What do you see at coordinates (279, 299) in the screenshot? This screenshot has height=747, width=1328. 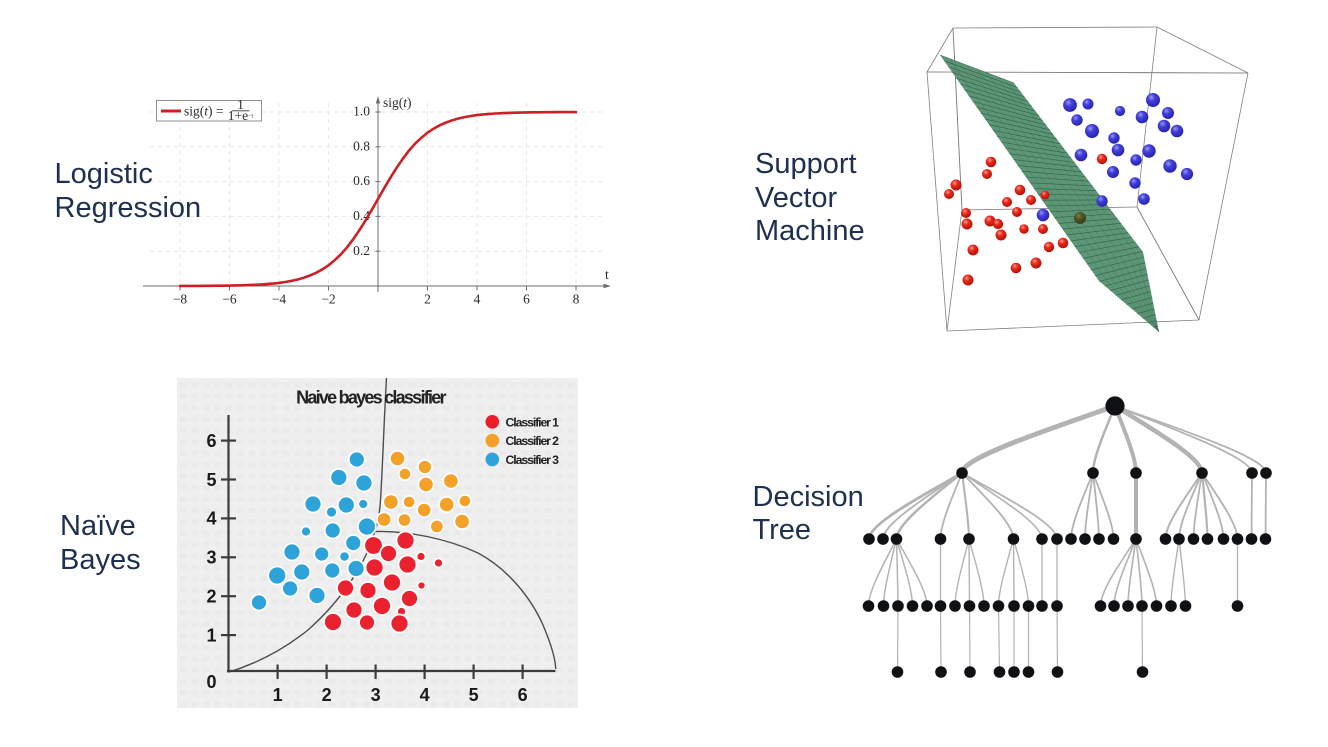 I see `svg-text: −4` at bounding box center [279, 299].